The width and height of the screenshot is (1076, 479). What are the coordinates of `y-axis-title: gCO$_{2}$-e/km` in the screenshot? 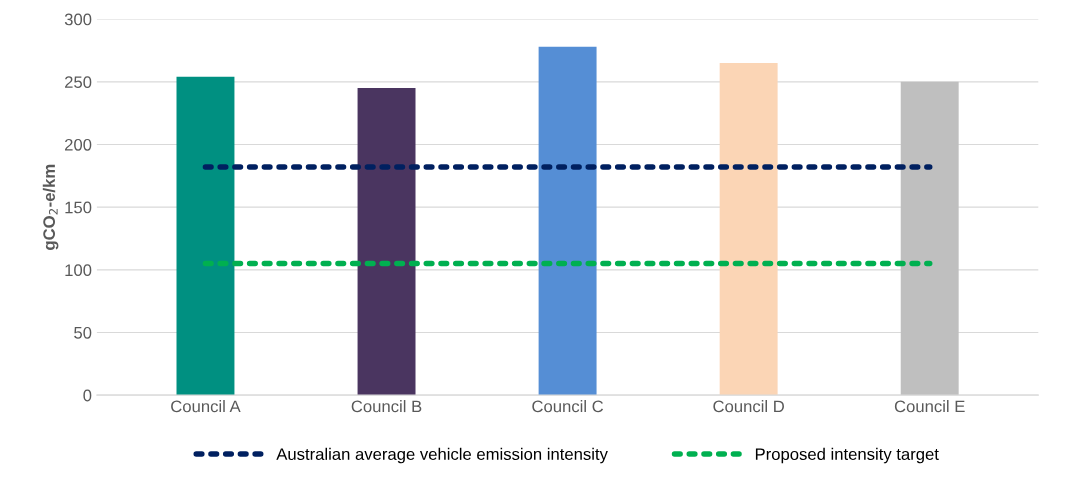 It's located at (50, 207).